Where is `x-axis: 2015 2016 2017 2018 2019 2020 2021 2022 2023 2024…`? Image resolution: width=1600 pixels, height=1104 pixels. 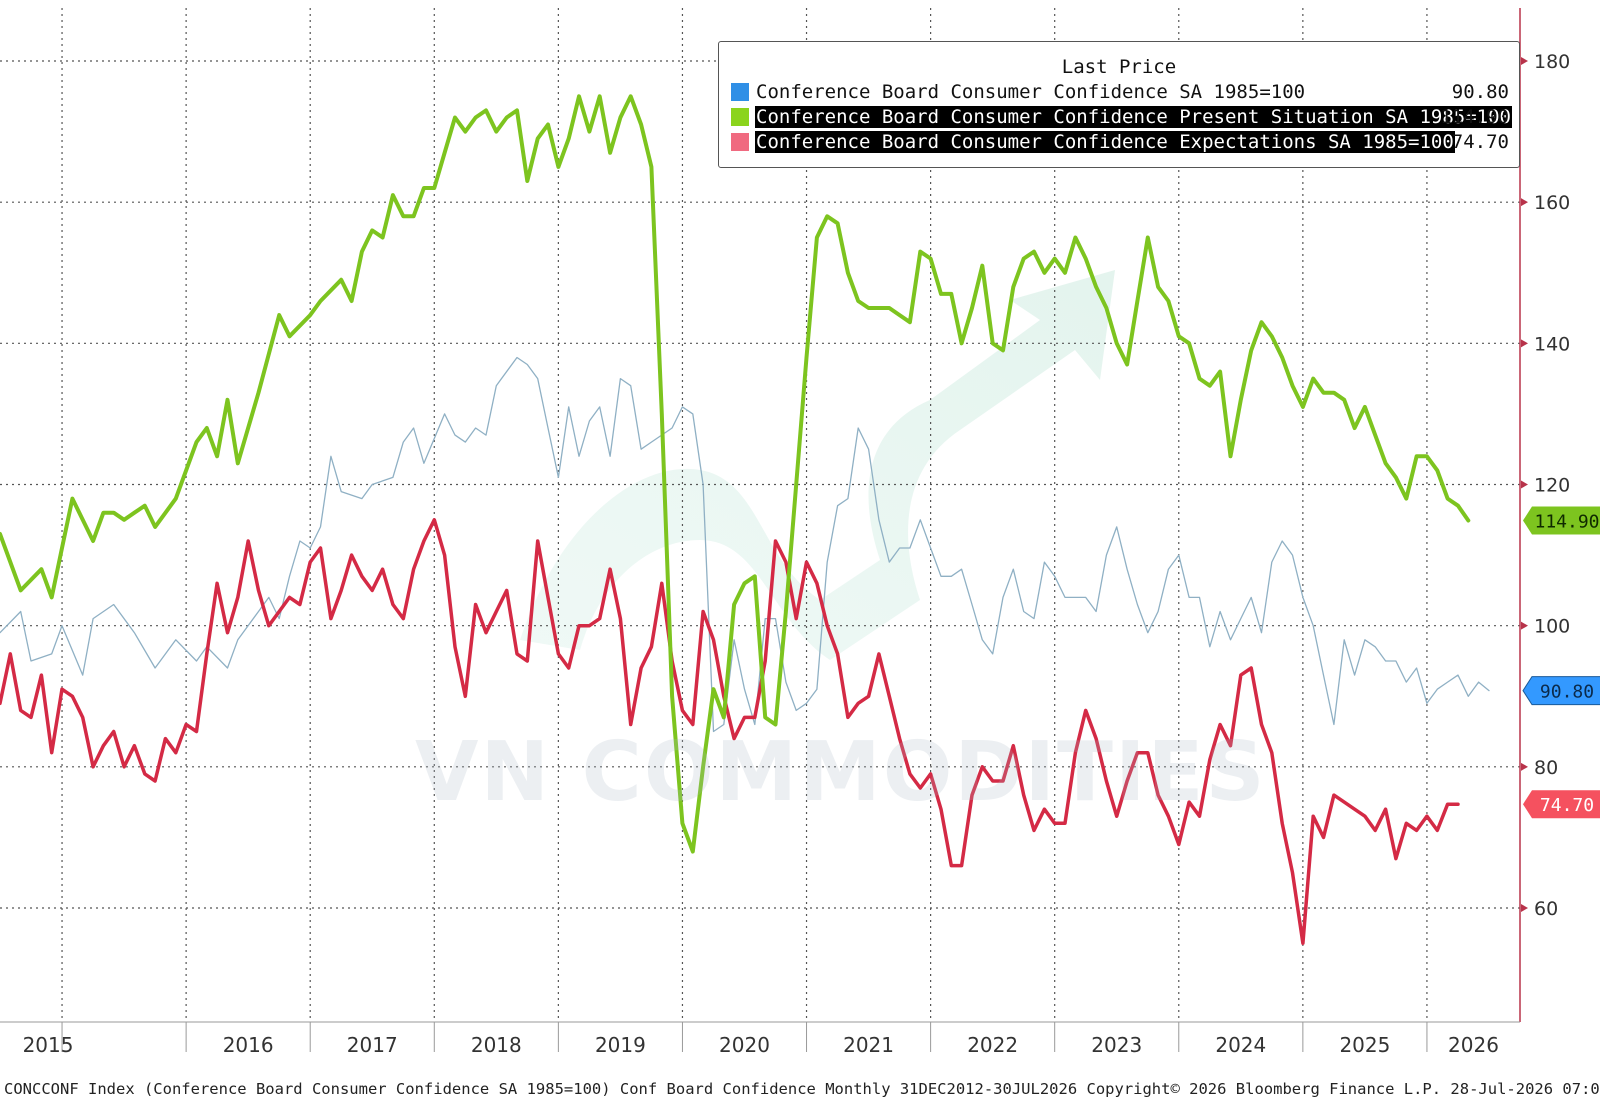 x-axis: 2015 2016 2017 2018 2019 2020 2021 2022 2023 2024… is located at coordinates (760, 1039).